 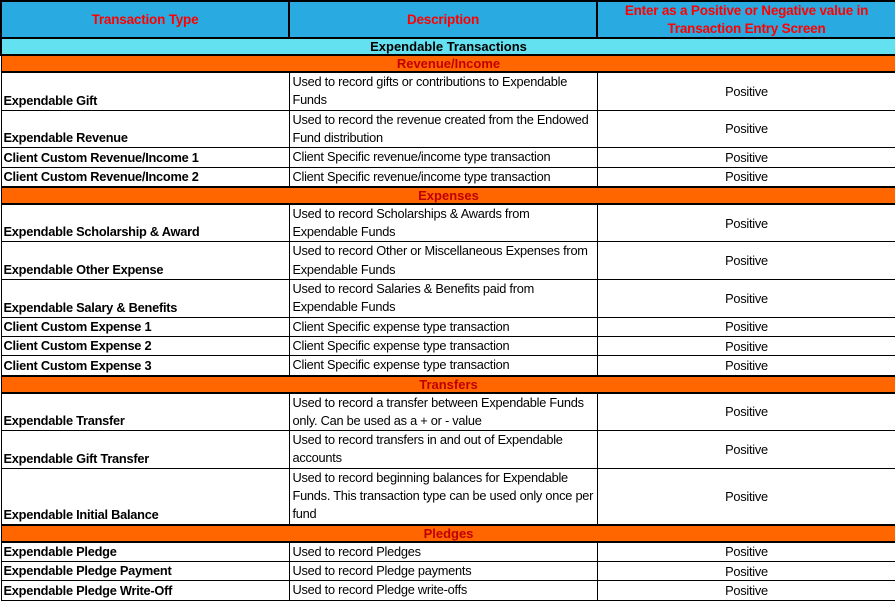 I want to click on header-transaction-type: Transaction Type, so click(x=145, y=20).